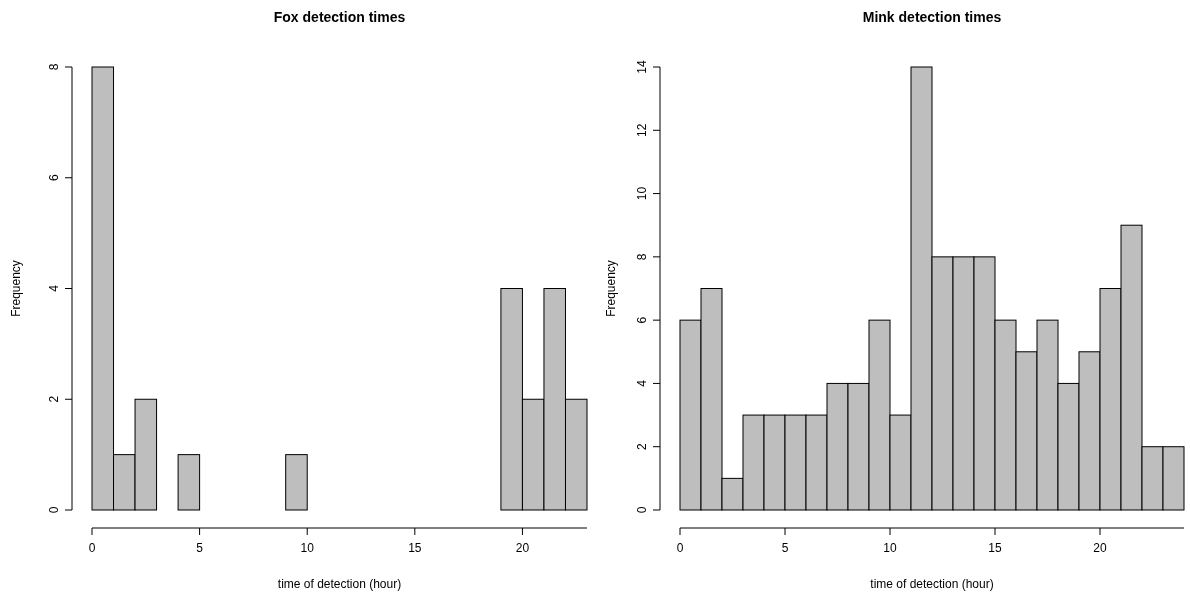 This screenshot has height=600, width=1190. What do you see at coordinates (642, 130) in the screenshot?
I see `y-tick-label: 12` at bounding box center [642, 130].